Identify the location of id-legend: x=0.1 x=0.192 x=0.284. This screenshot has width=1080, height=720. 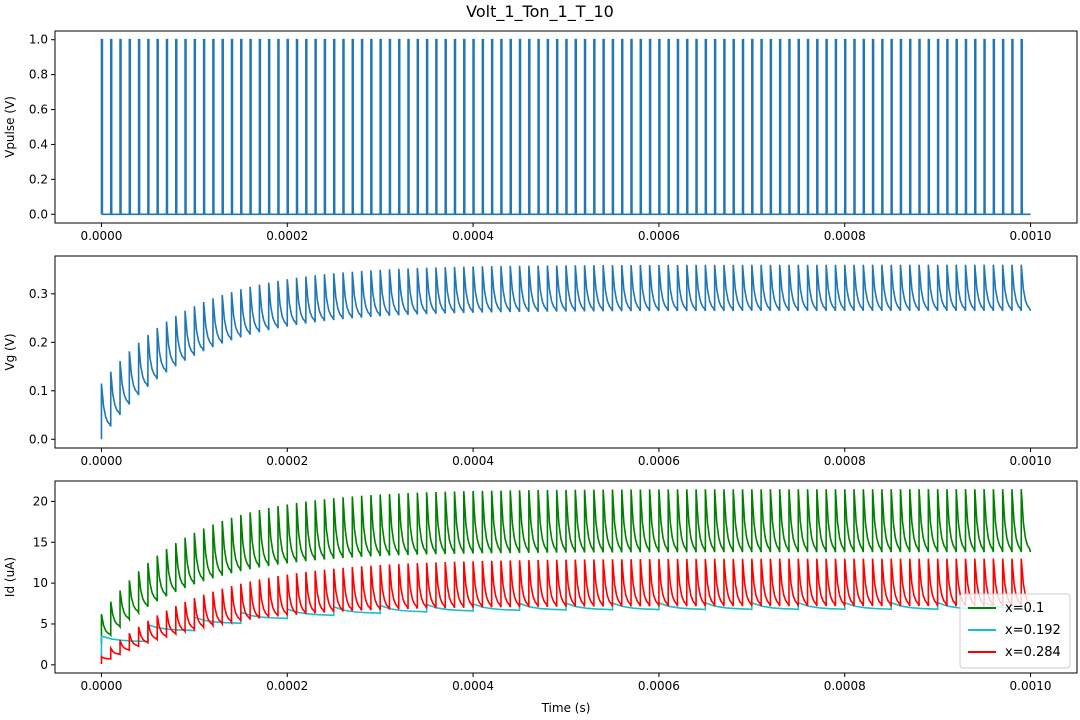
(1015, 631).